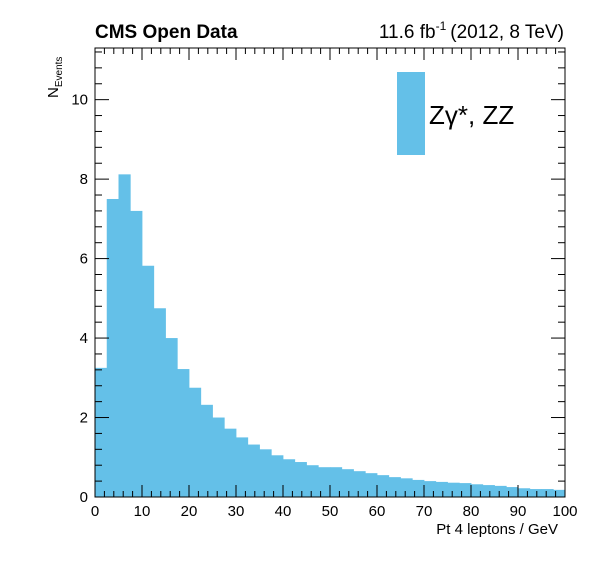  Describe the element at coordinates (330, 511) in the screenshot. I see `x-tick-label: 50` at that location.